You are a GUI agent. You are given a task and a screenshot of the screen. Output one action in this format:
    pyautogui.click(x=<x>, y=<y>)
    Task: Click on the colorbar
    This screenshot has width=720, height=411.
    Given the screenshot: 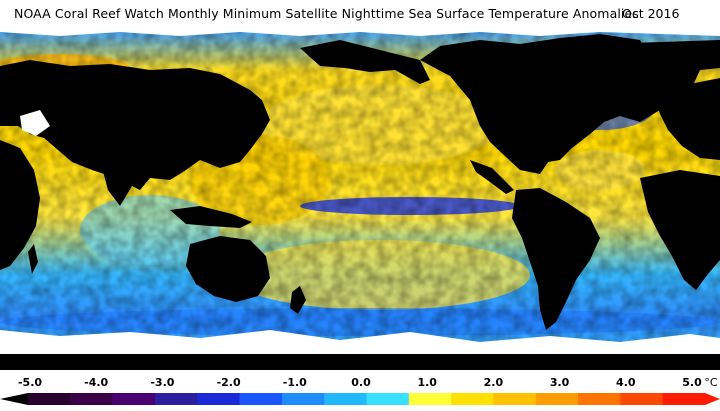 What is the action you would take?
    pyautogui.click(x=360, y=399)
    